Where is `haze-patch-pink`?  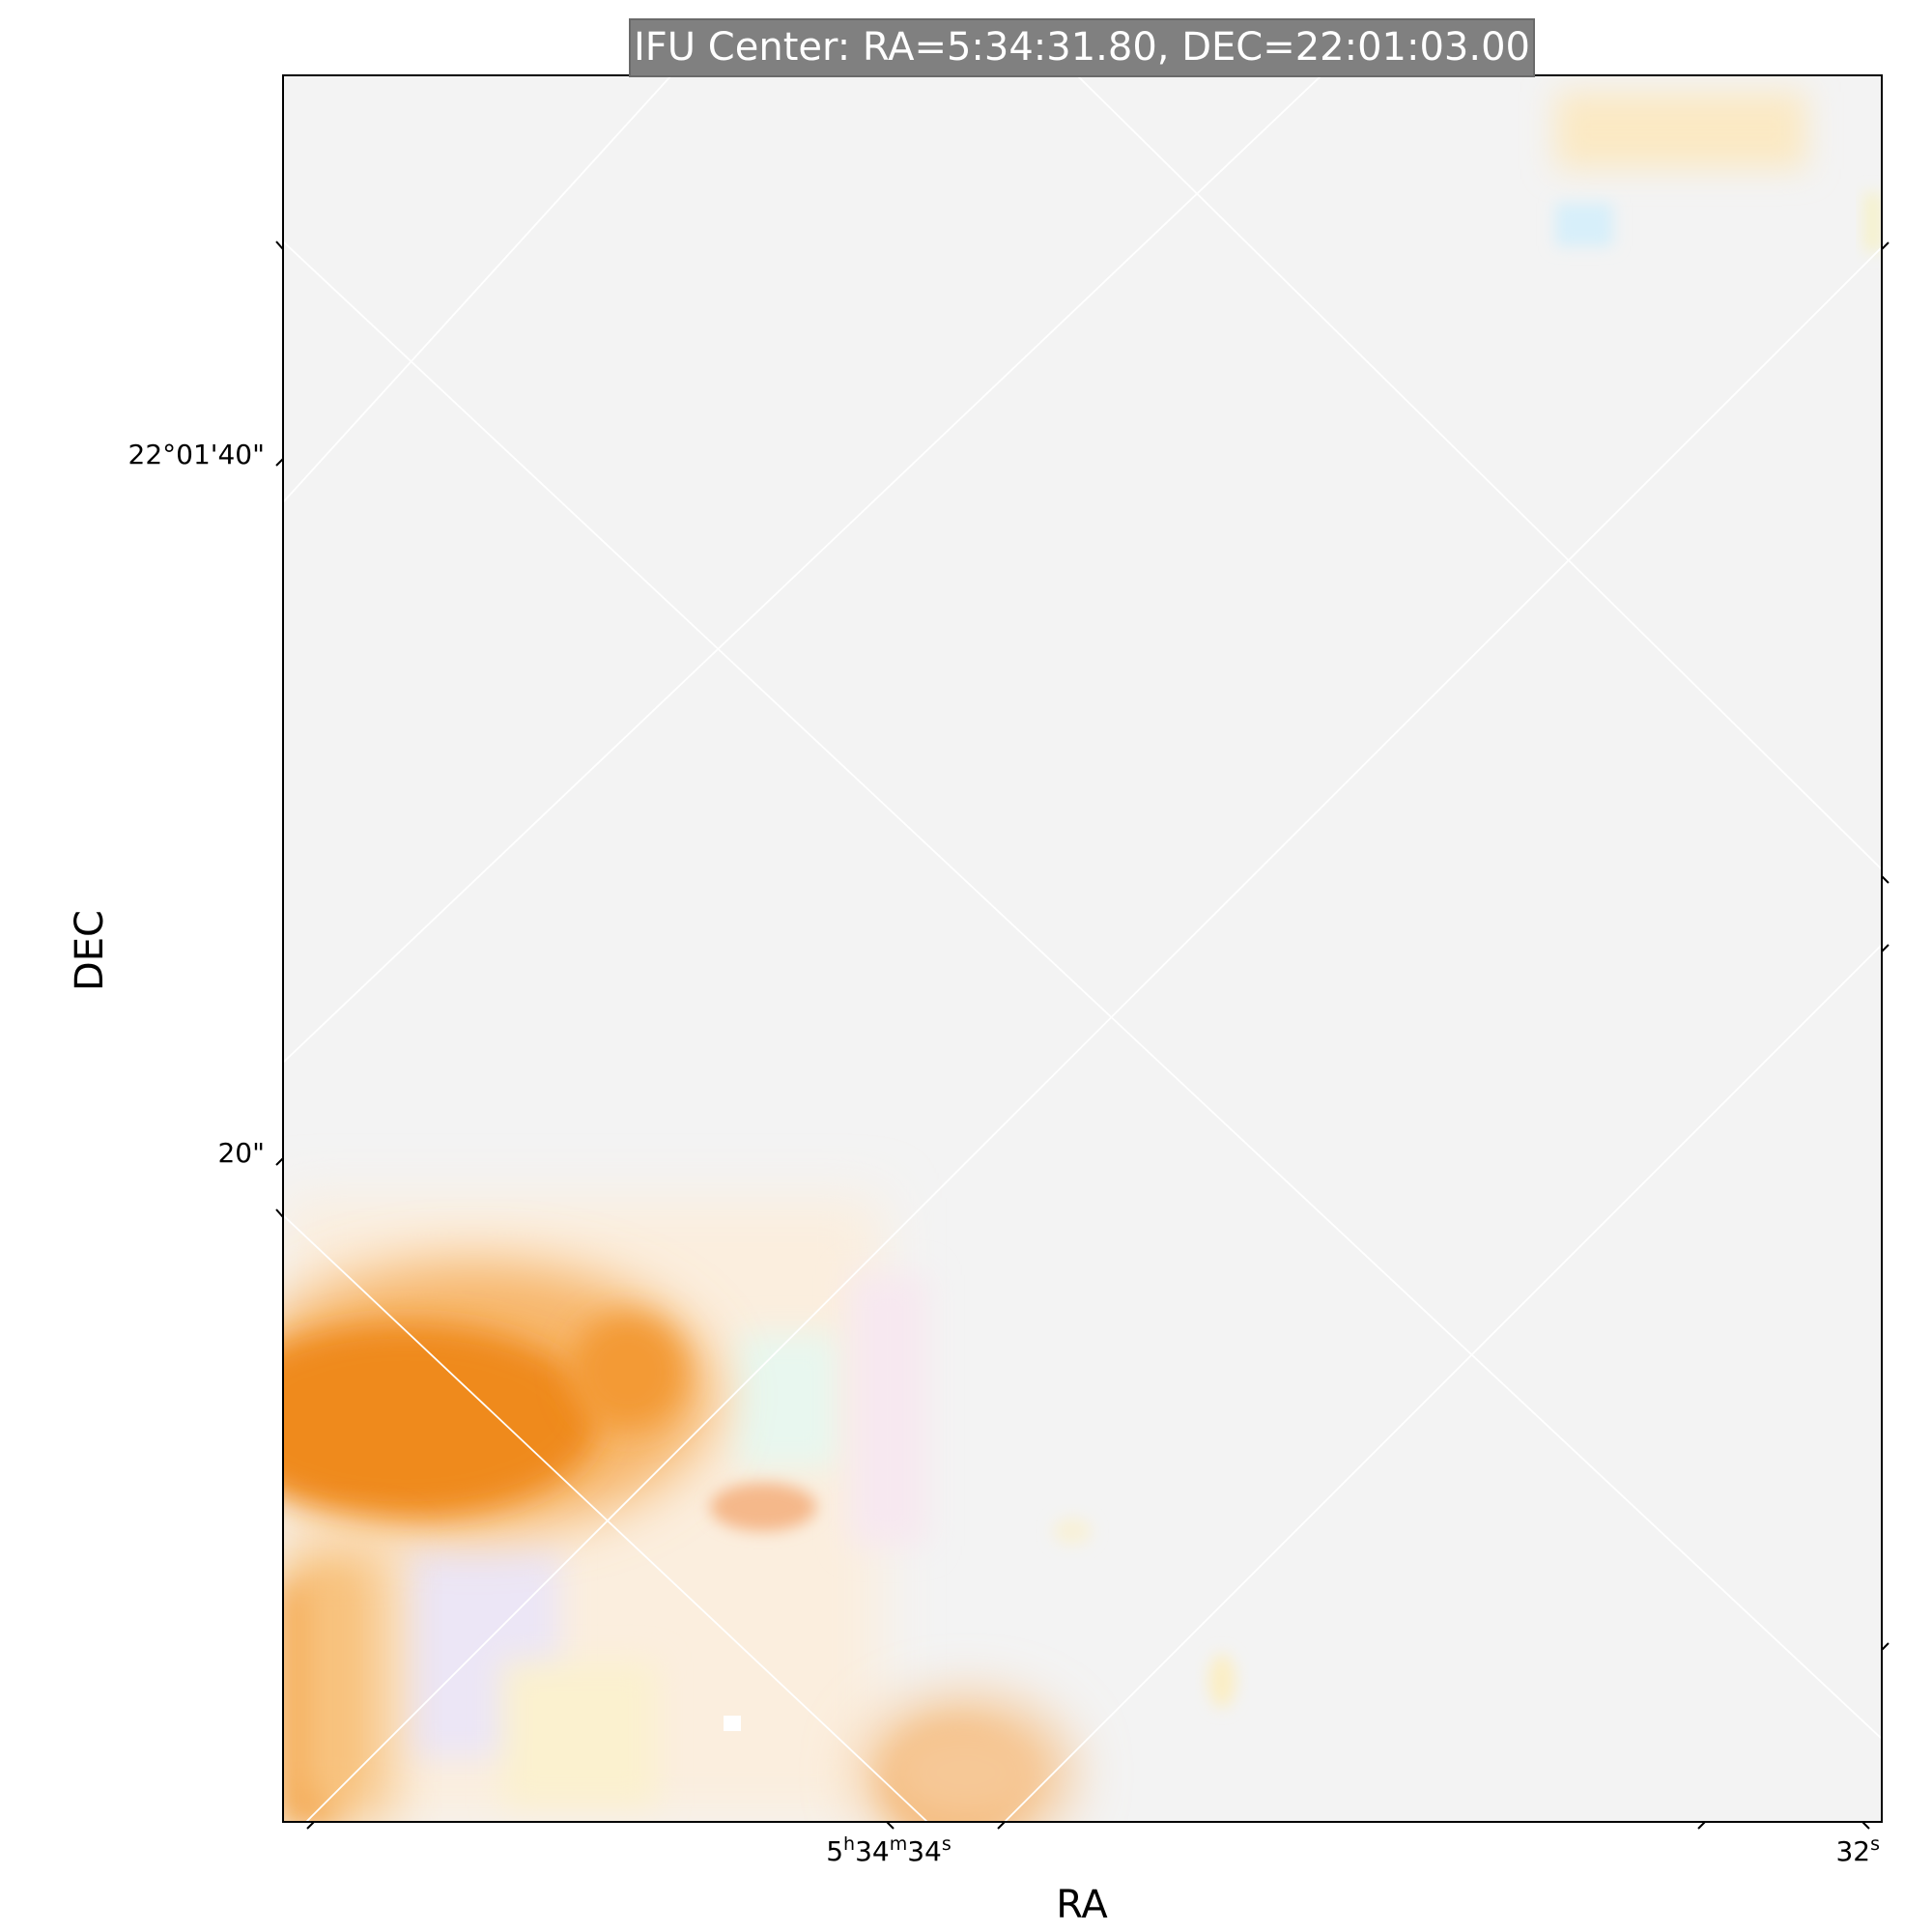 haze-patch-pink is located at coordinates (888, 1410).